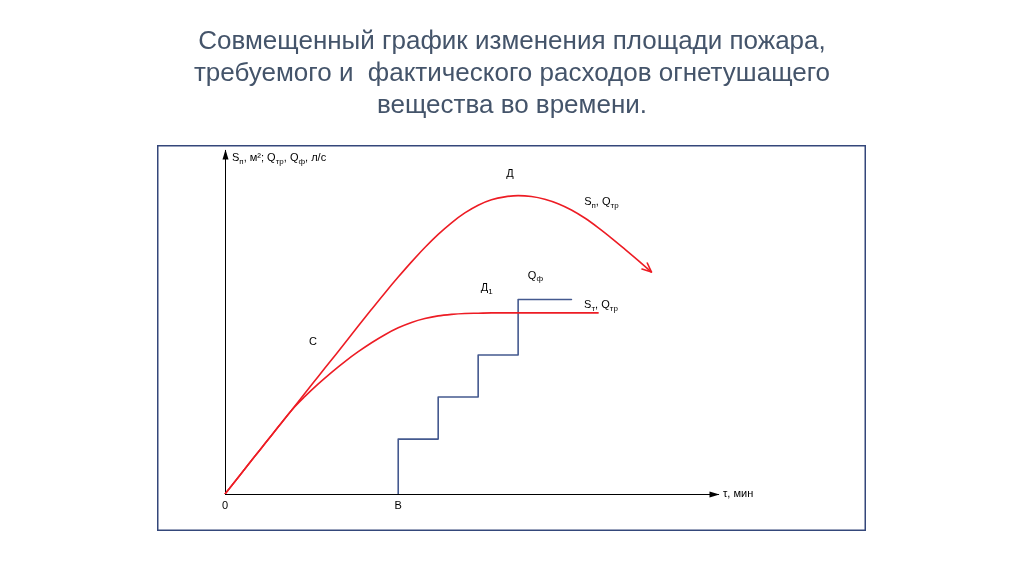  Describe the element at coordinates (225, 504) in the screenshot. I see `x-tick-label: 0` at that location.